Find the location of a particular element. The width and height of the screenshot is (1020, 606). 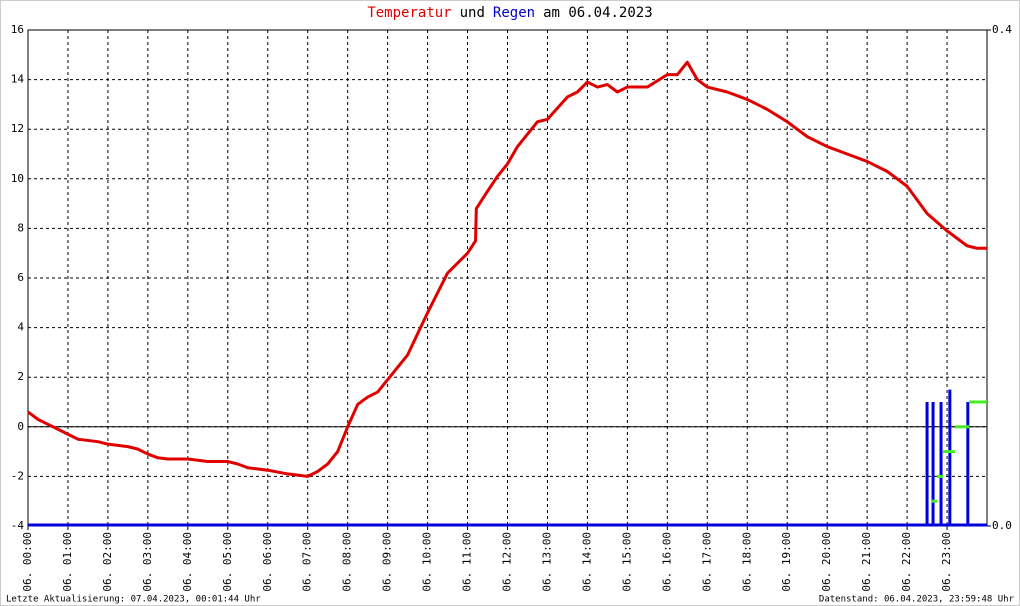

x-tick-label: 06. 12:00 is located at coordinates (507, 562).